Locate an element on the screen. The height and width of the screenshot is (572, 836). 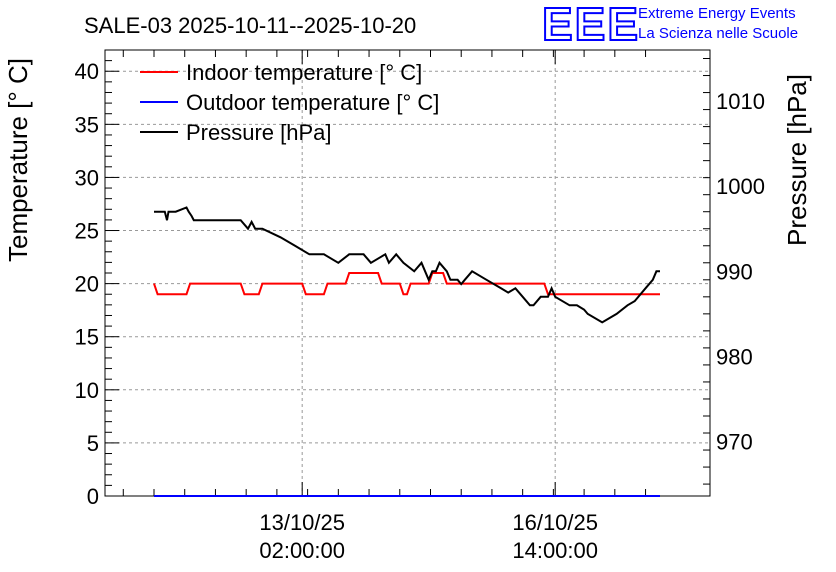
y2-tick-label: 1000 is located at coordinates (740, 186).